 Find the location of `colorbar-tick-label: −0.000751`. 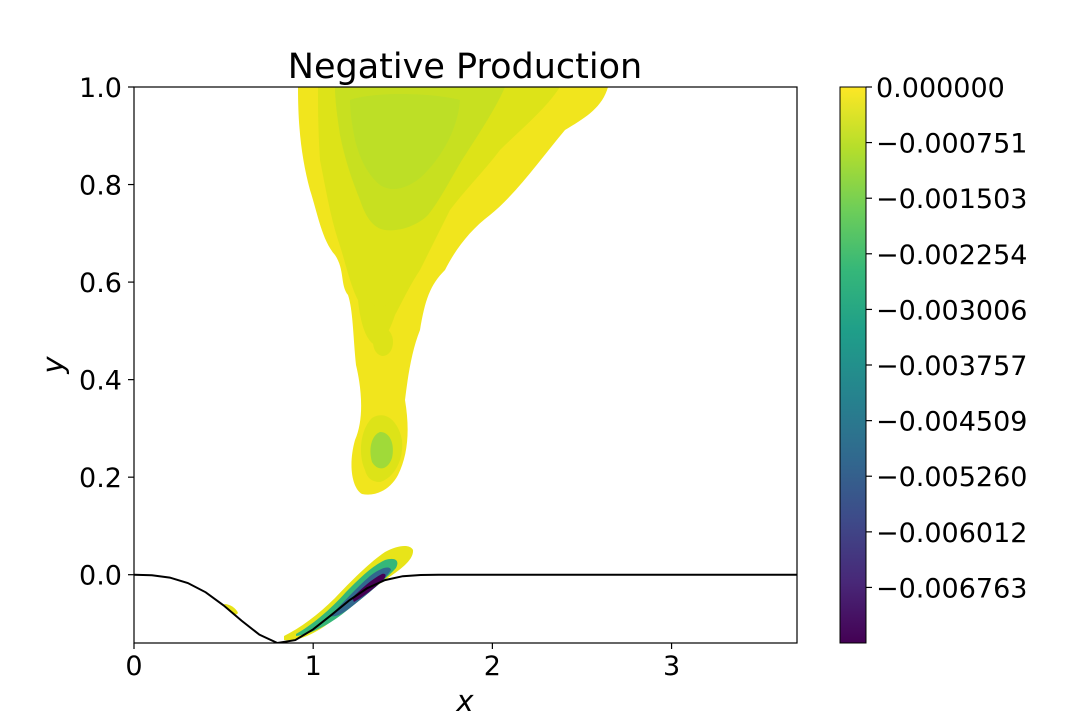

colorbar-tick-label: −0.000751 is located at coordinates (951, 144).